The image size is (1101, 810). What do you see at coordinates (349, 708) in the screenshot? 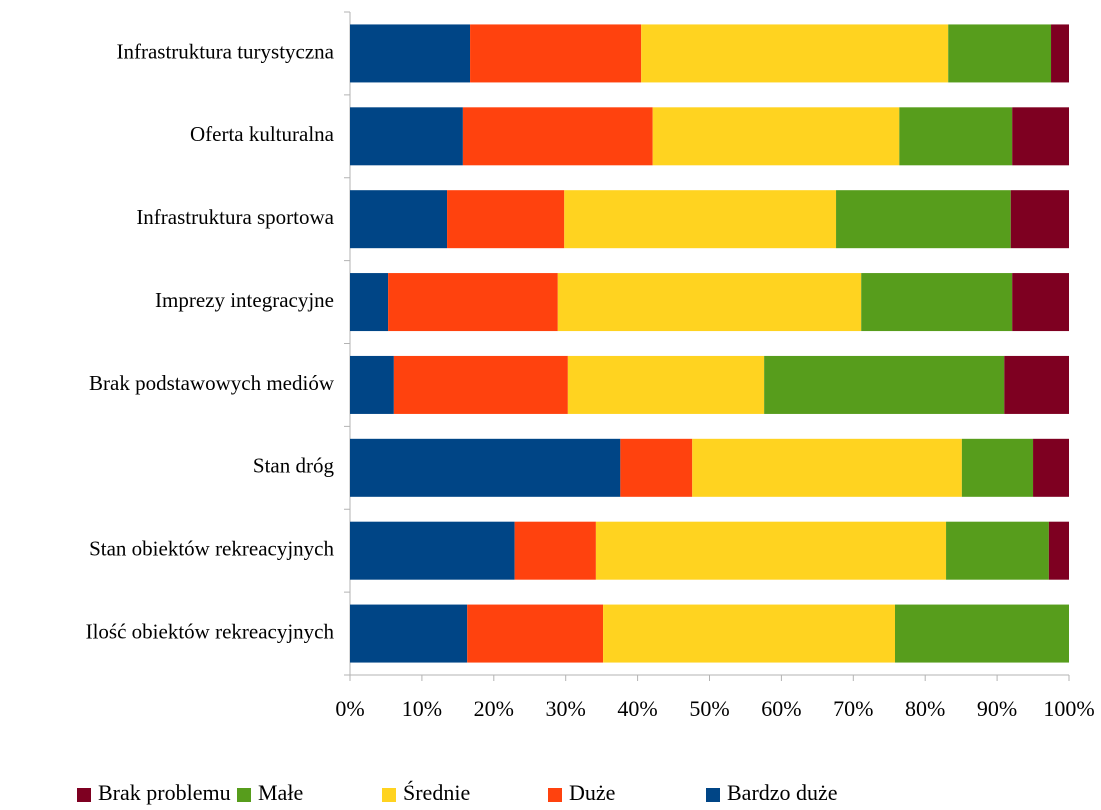
I see `x-tick-label: 0%` at bounding box center [349, 708].